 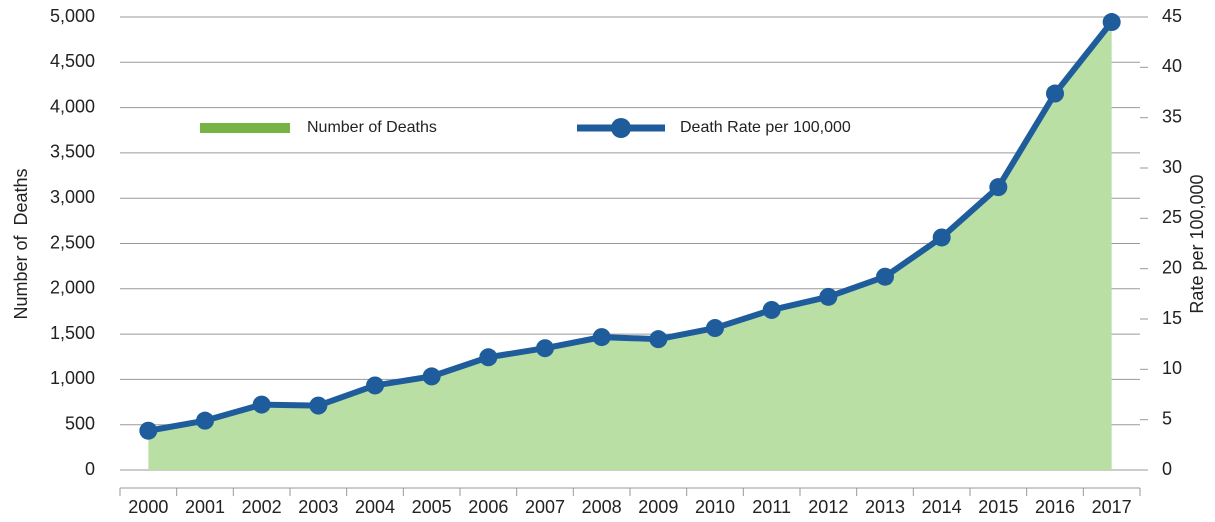 I want to click on x-tick-label: 2012, so click(x=828, y=507).